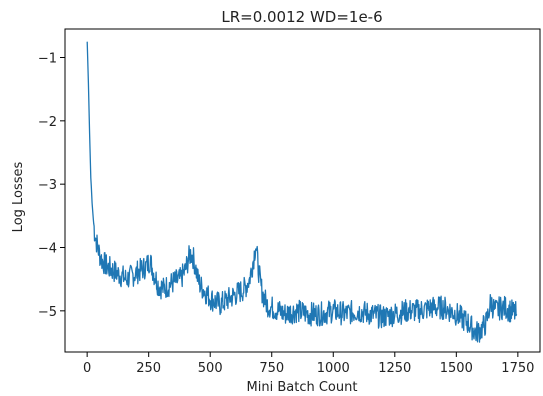  I want to click on x-tick-label: 1500, so click(456, 368).